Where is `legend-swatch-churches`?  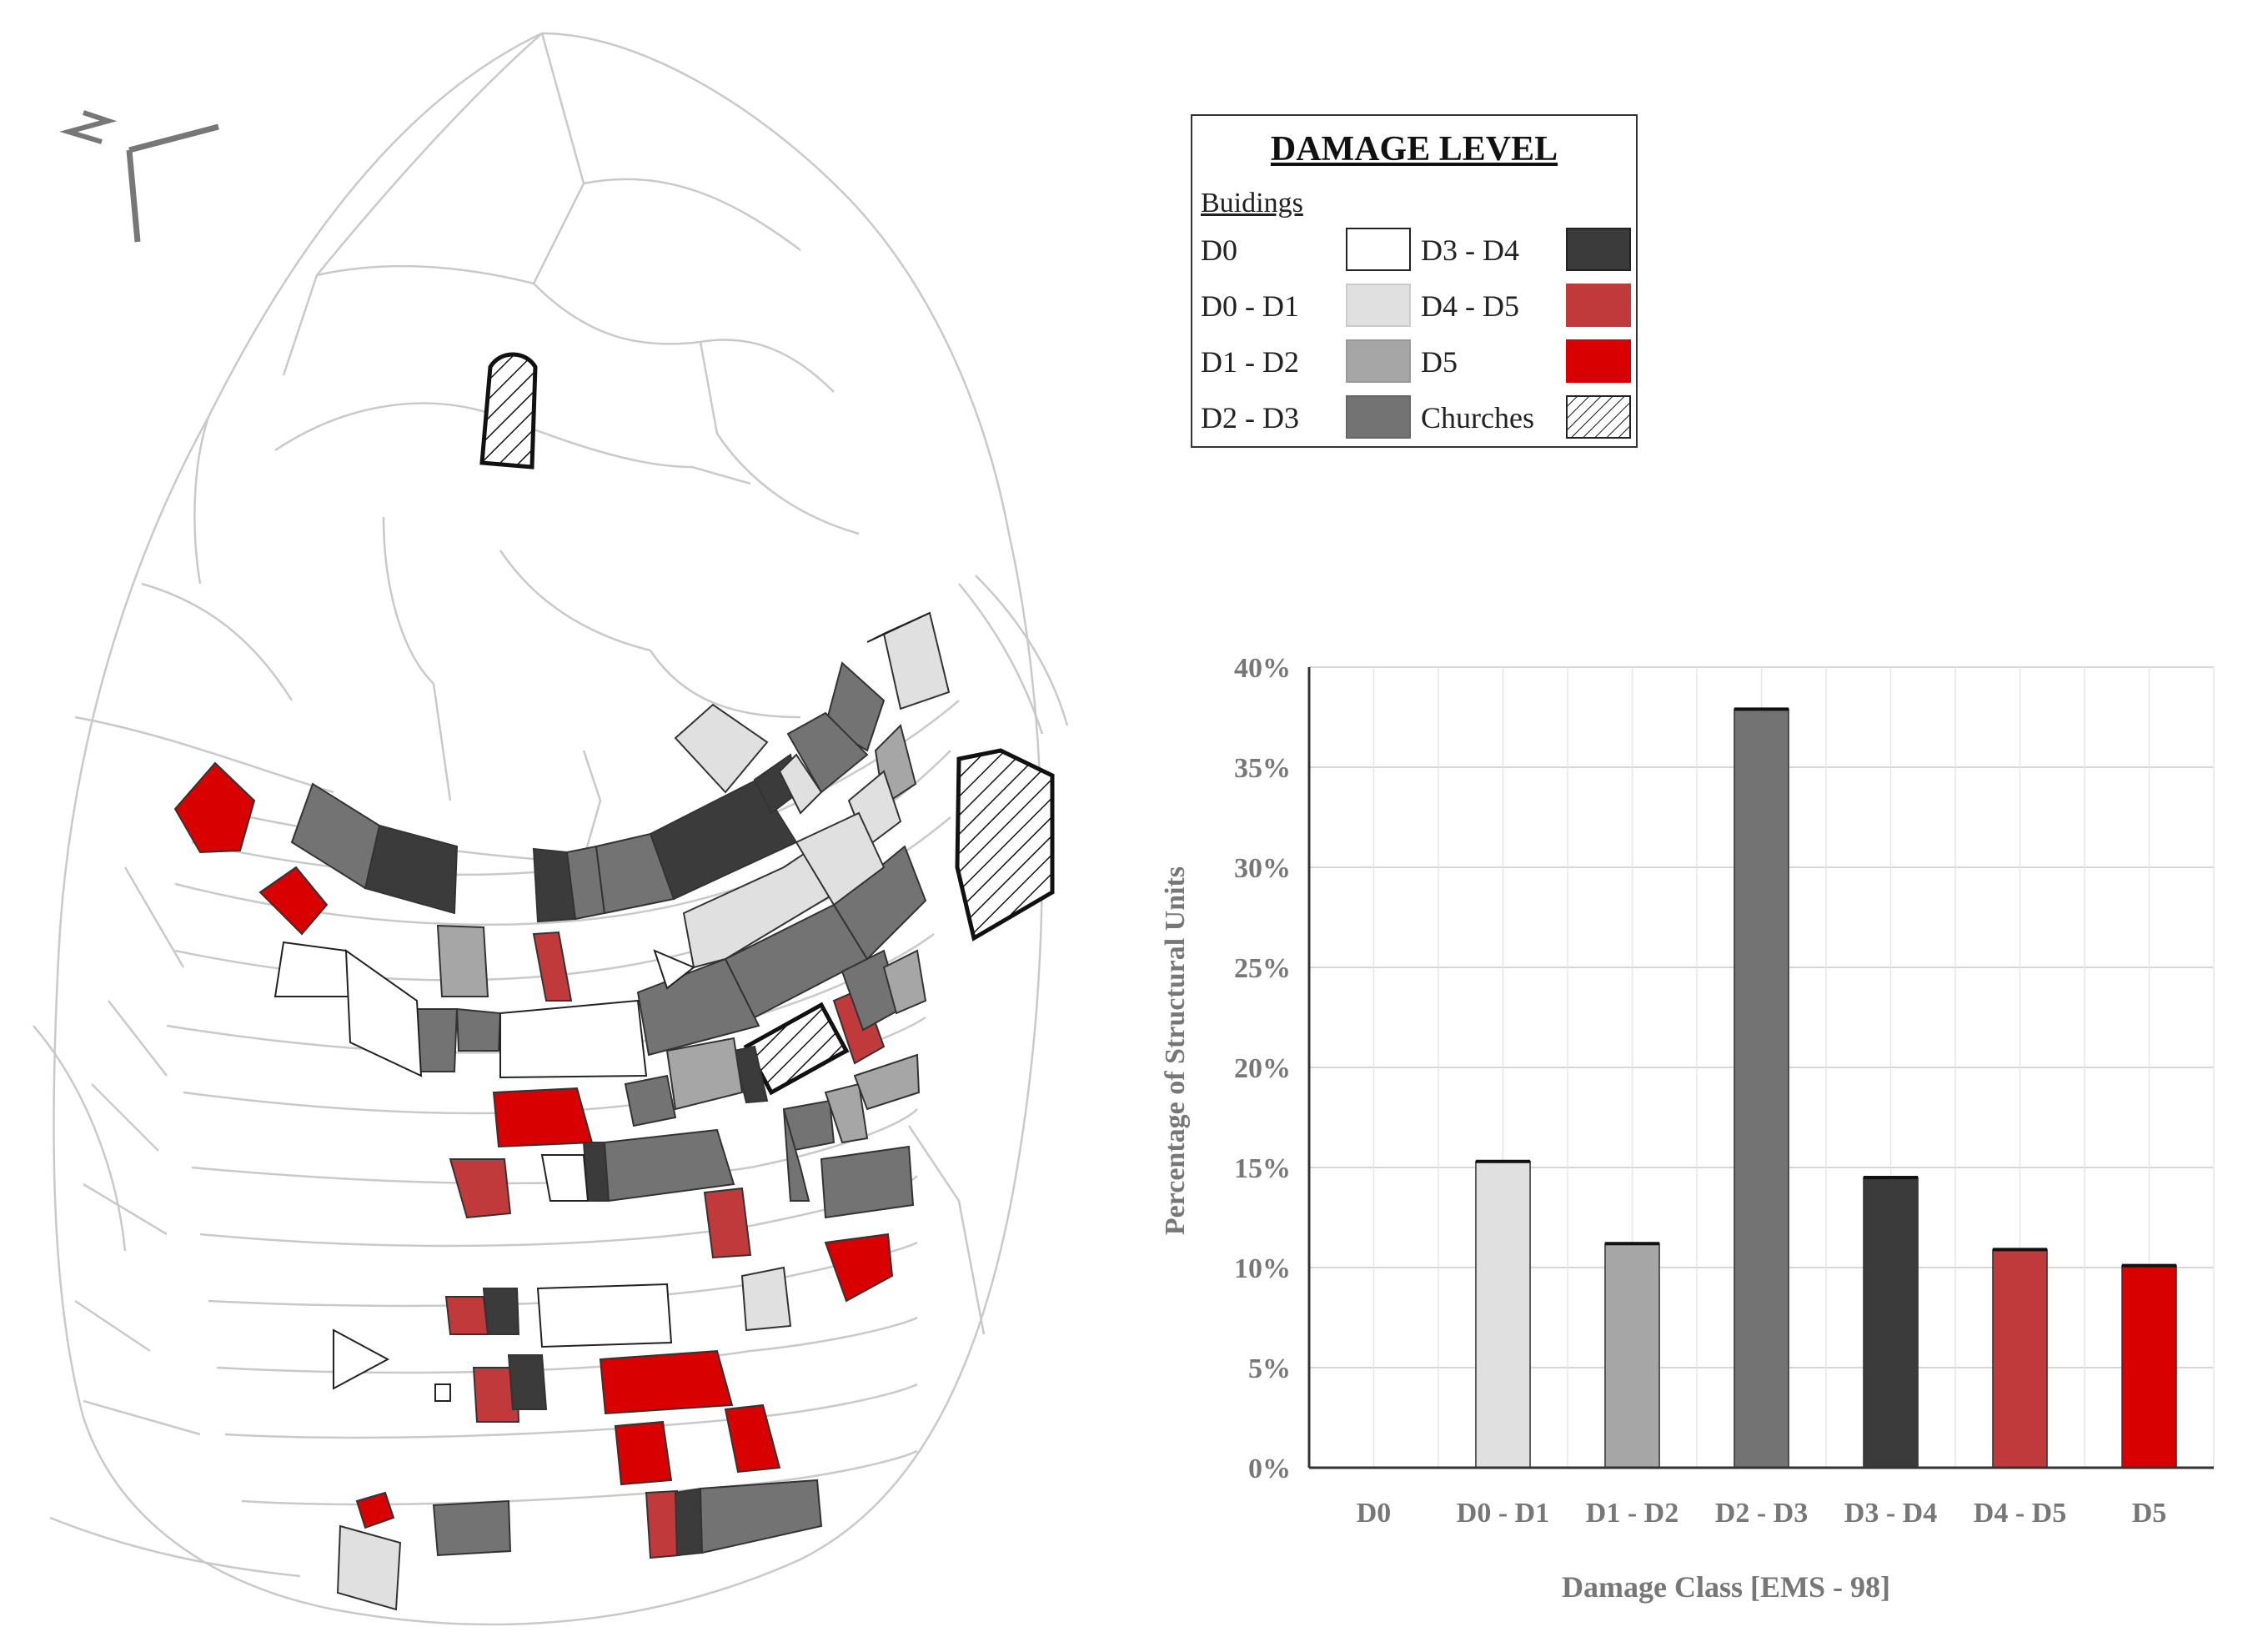
legend-swatch-churches is located at coordinates (1598, 417).